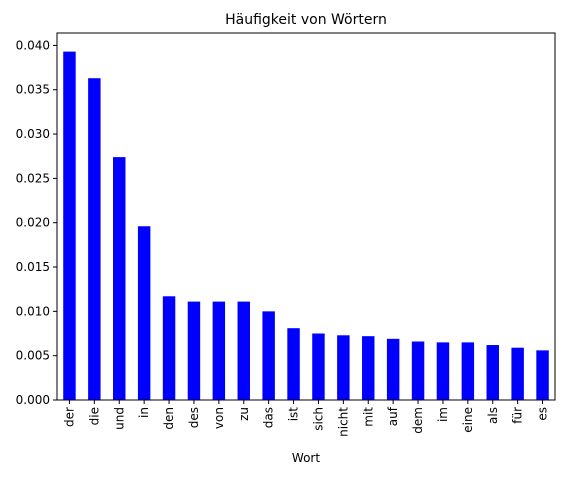 The width and height of the screenshot is (565, 477). I want to click on bar-von, so click(219, 350).